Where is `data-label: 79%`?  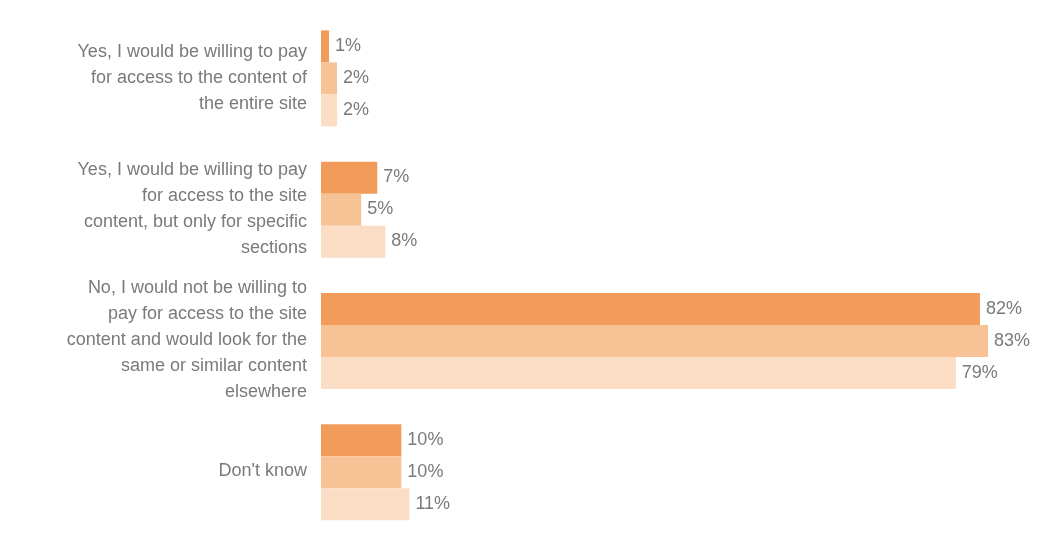 data-label: 79% is located at coordinates (979, 371).